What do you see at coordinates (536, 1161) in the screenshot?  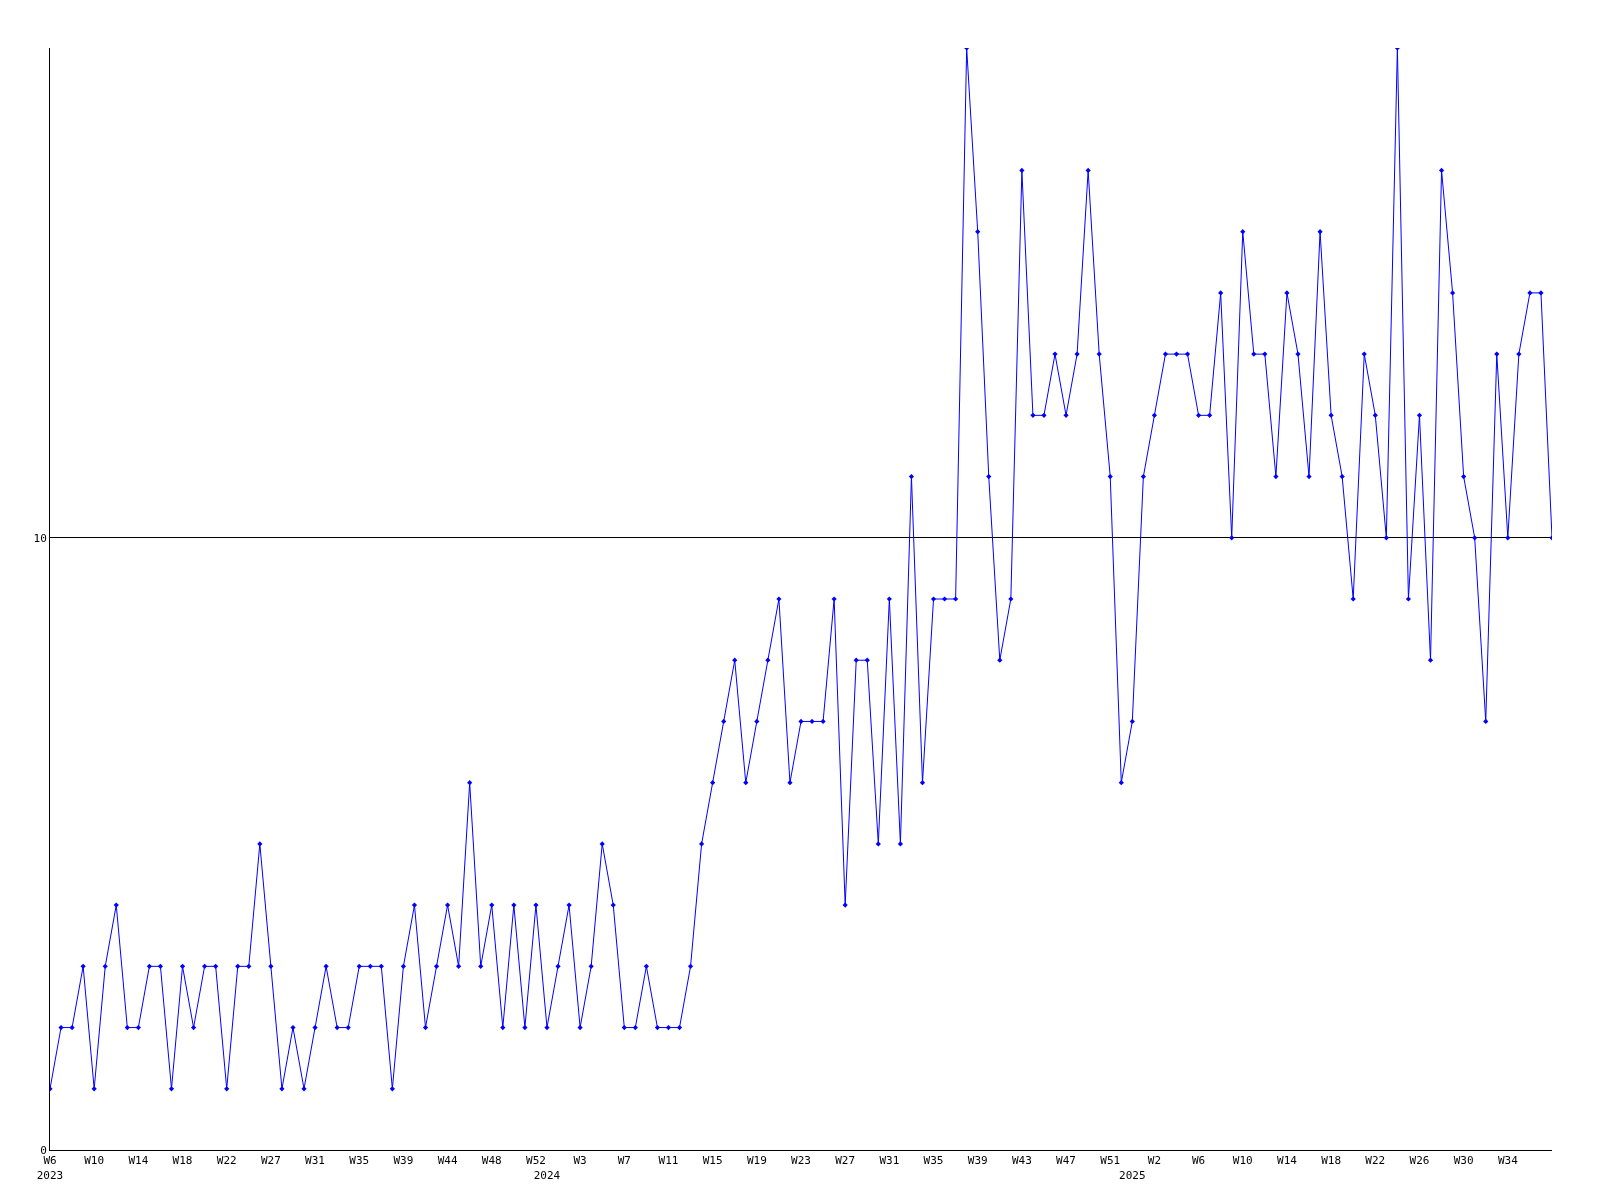 I see `x-tick-label: W52` at bounding box center [536, 1161].